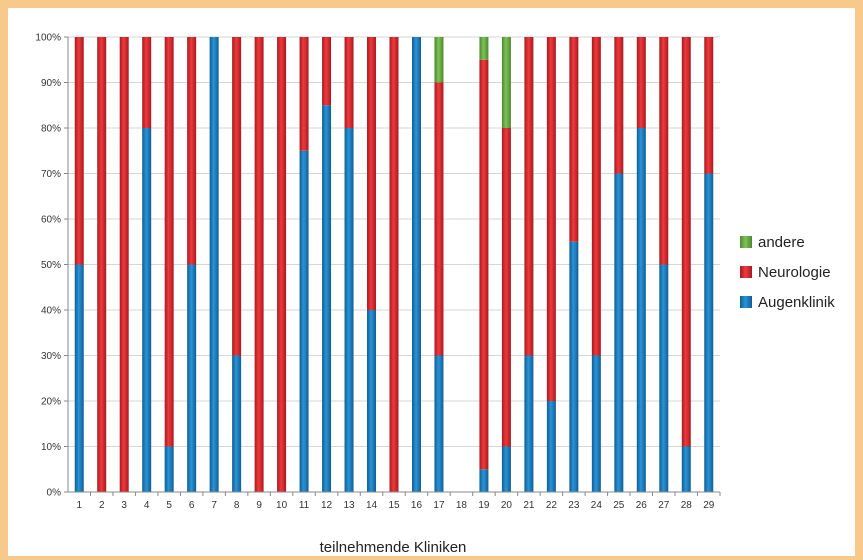 This screenshot has width=863, height=560. I want to click on legend-swatch-augenklinik, so click(746, 302).